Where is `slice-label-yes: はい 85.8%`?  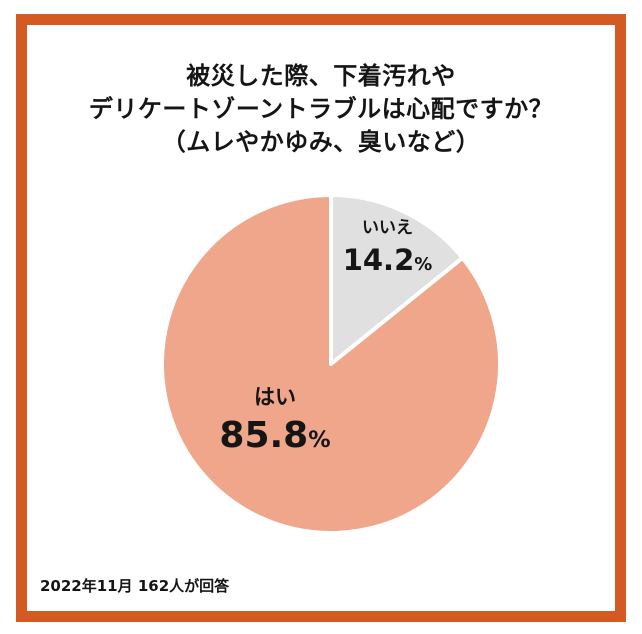 slice-label-yes: はい 85.8% is located at coordinates (275, 423).